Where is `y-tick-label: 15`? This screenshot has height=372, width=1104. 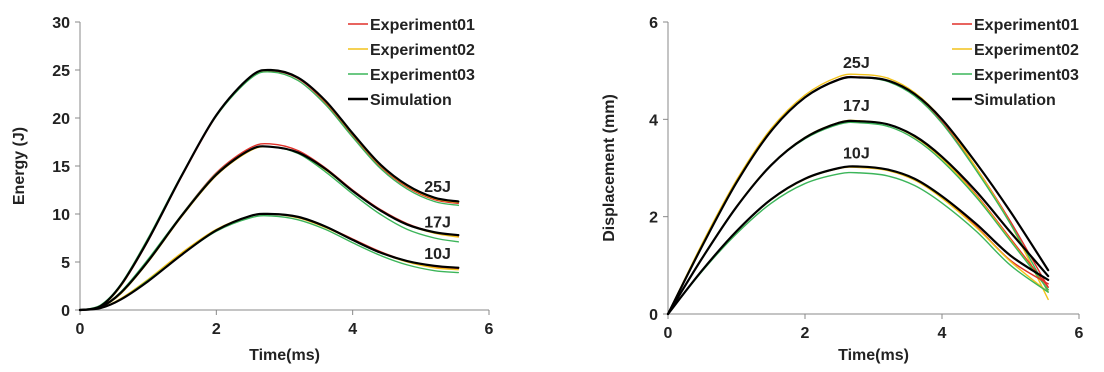 y-tick-label: 15 is located at coordinates (61, 167).